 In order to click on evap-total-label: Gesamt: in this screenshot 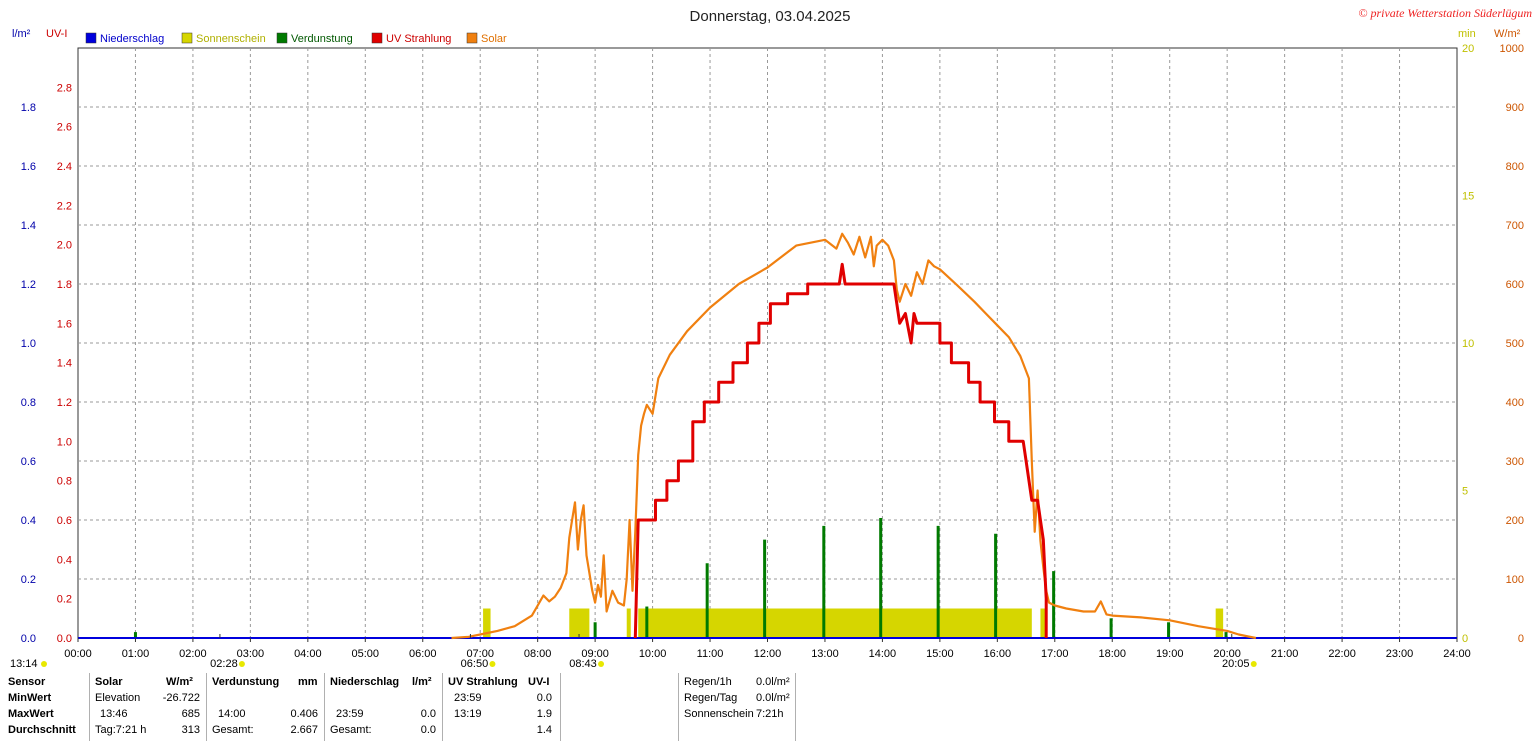, I will do `click(233, 730)`.